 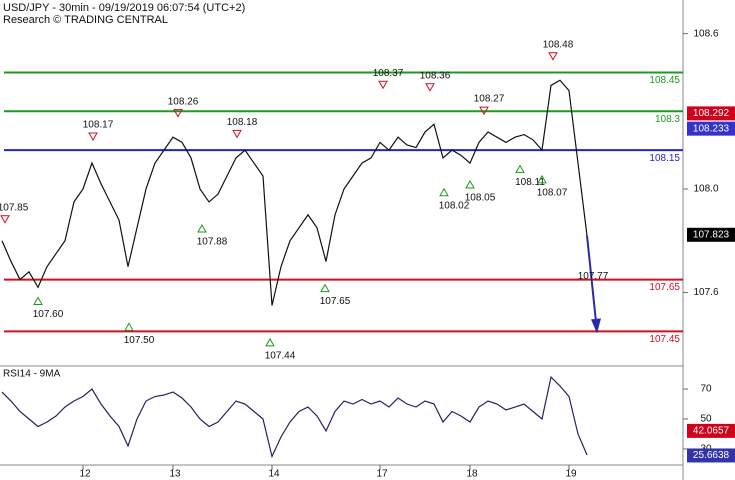 What do you see at coordinates (274, 474) in the screenshot?
I see `x-tick-label: 14` at bounding box center [274, 474].